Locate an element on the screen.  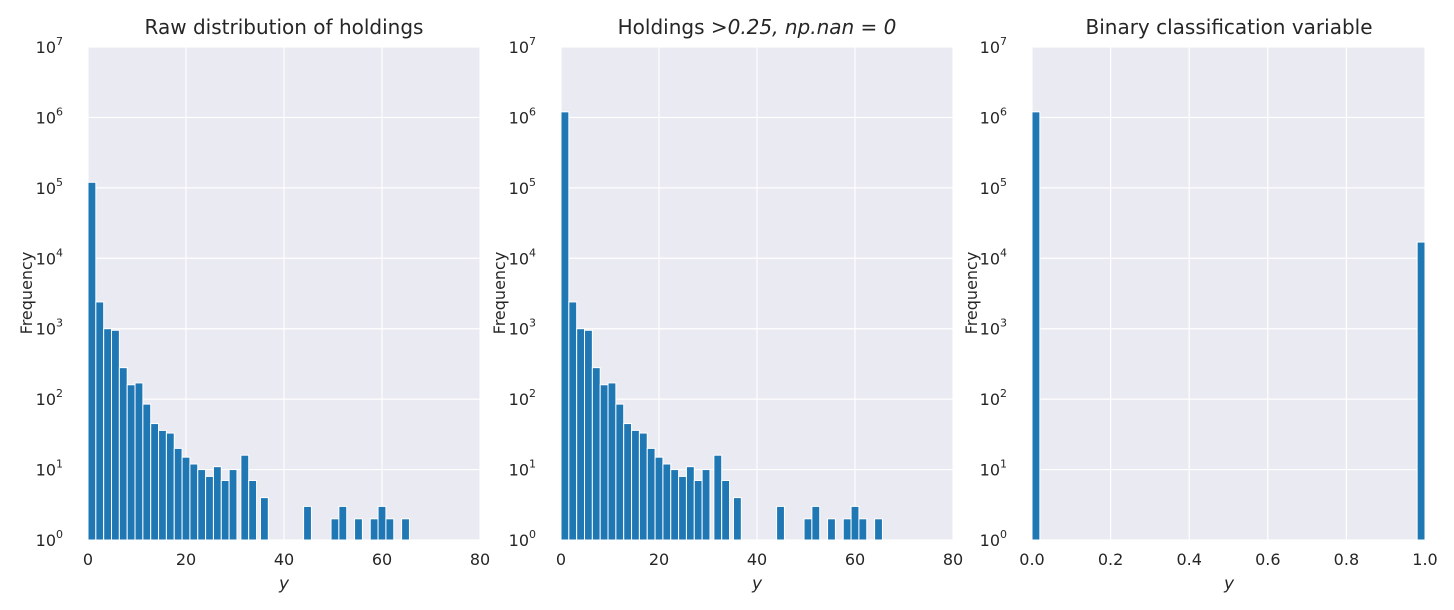
x-tick-label: 80 is located at coordinates (480, 559).